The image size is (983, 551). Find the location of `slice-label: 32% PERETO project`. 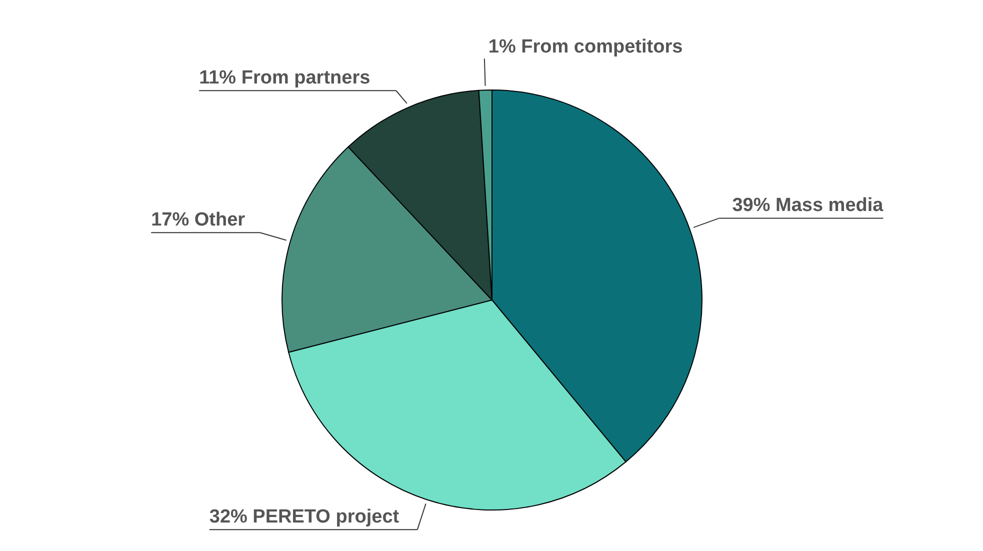

slice-label: 32% PERETO project is located at coordinates (304, 517).